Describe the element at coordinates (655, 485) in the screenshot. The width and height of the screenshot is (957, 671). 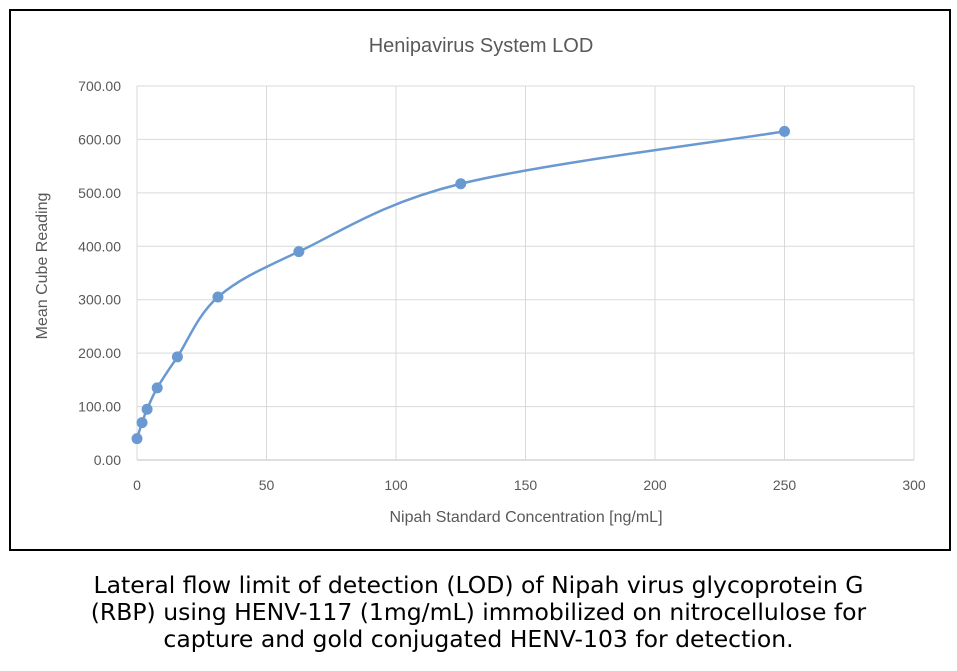
I see `x-tick-label: 200` at that location.